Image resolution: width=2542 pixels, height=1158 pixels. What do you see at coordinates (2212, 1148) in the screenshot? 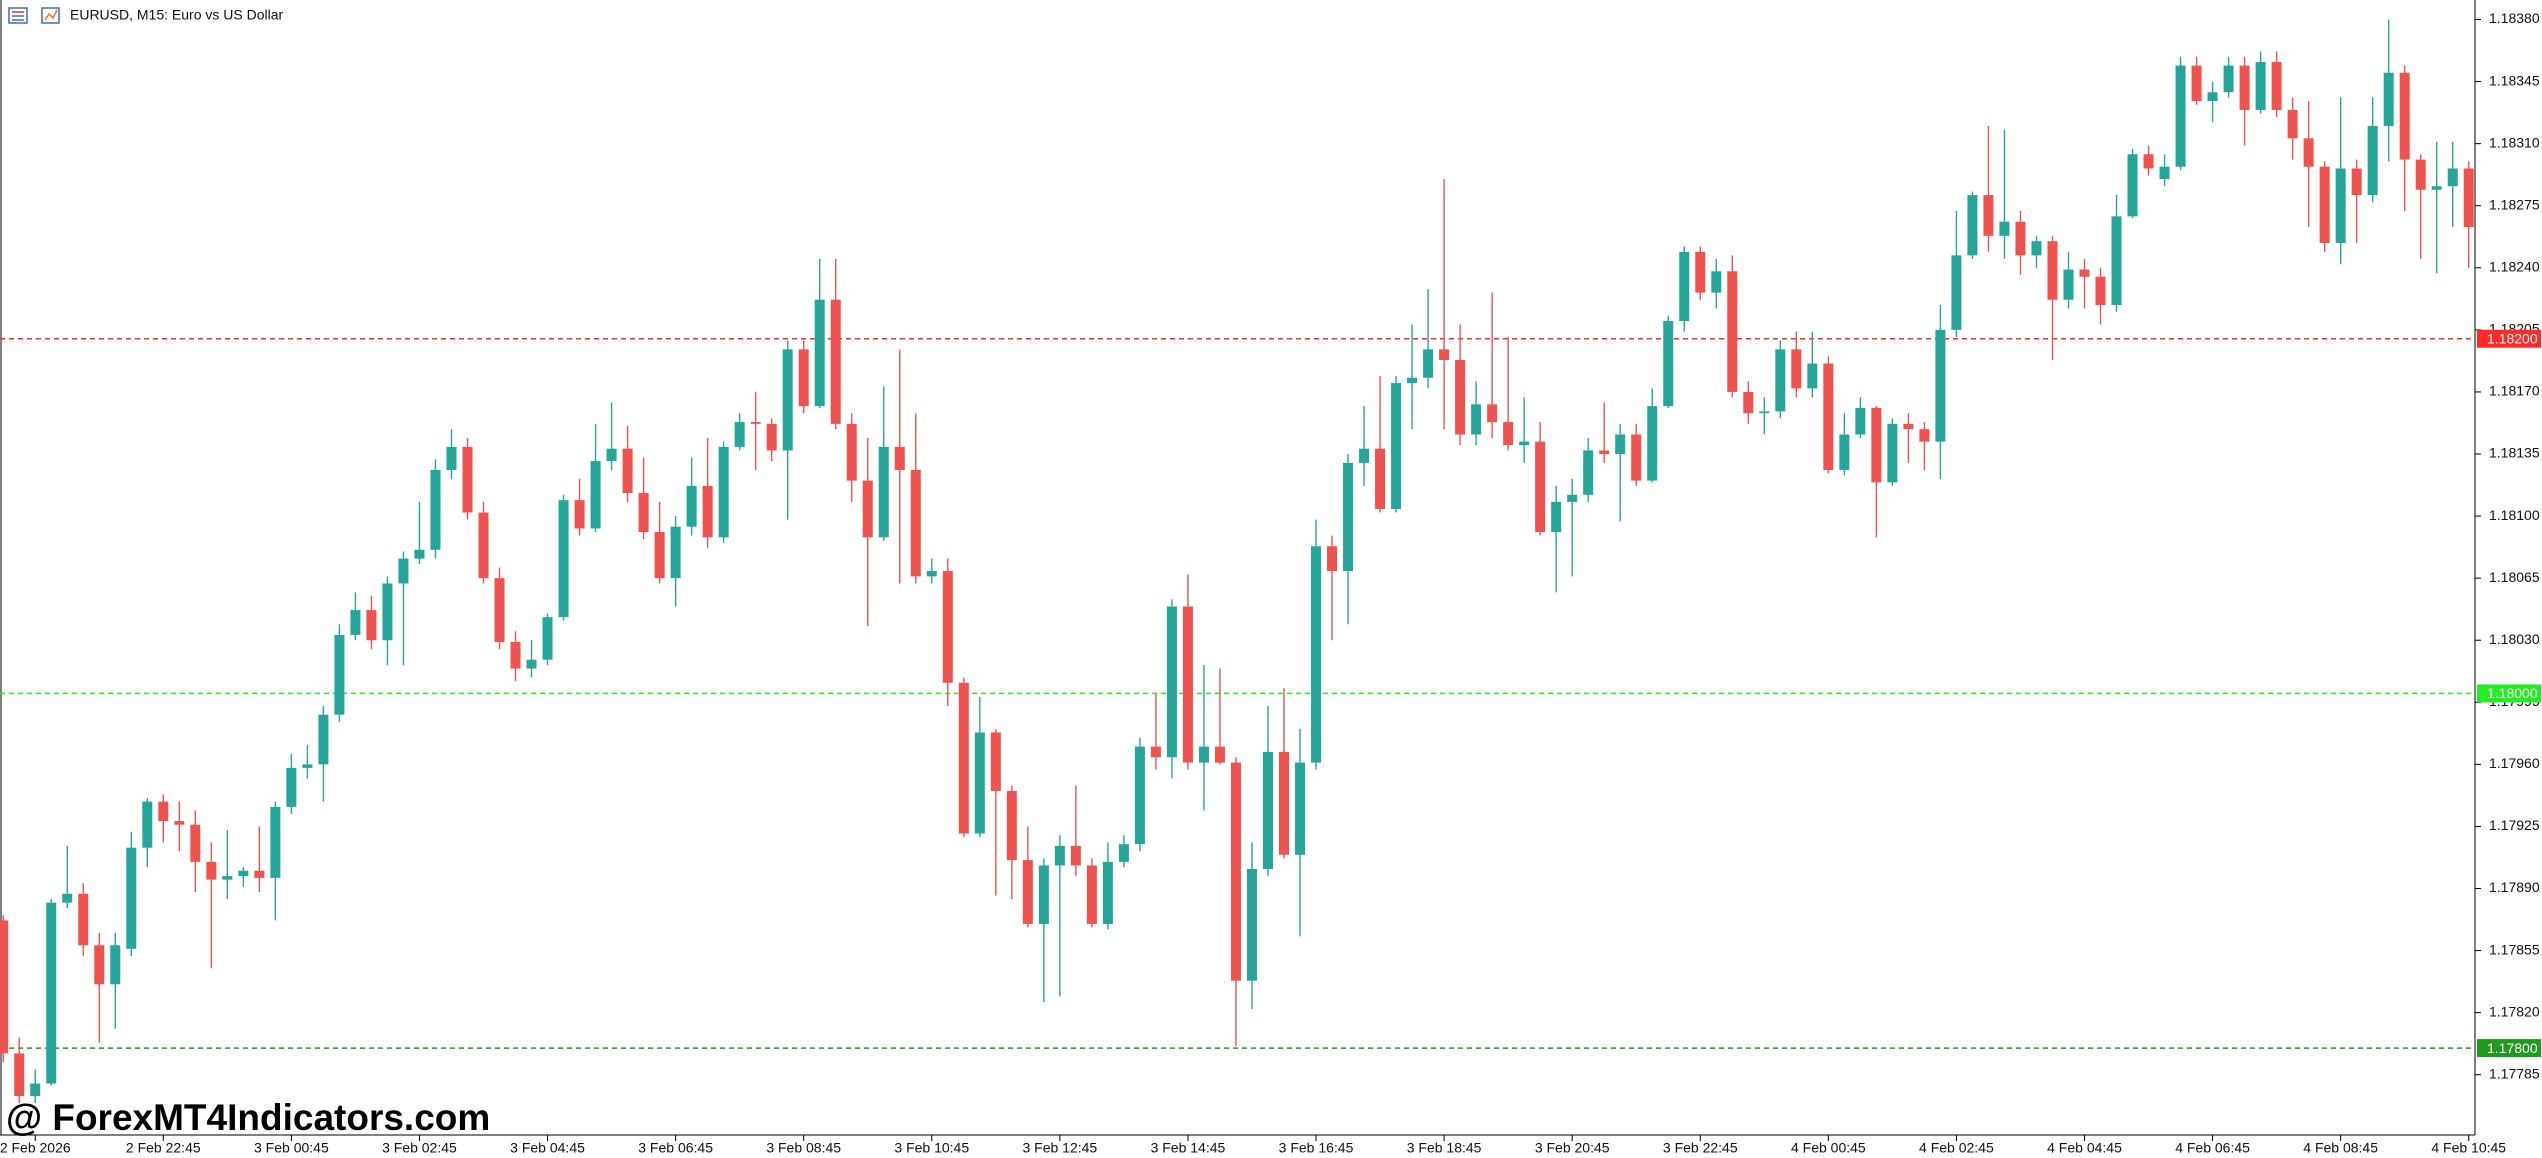
I see `x-tick-label: 4 Feb 06:45` at bounding box center [2212, 1148].